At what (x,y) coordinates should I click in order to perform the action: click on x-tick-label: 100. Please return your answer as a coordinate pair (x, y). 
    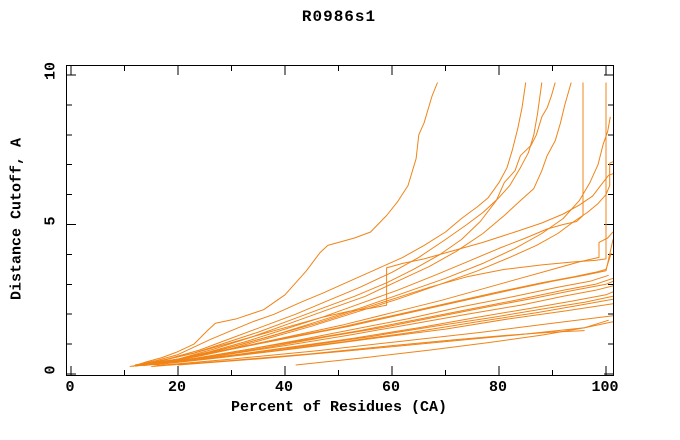
    Looking at the image, I should click on (605, 387).